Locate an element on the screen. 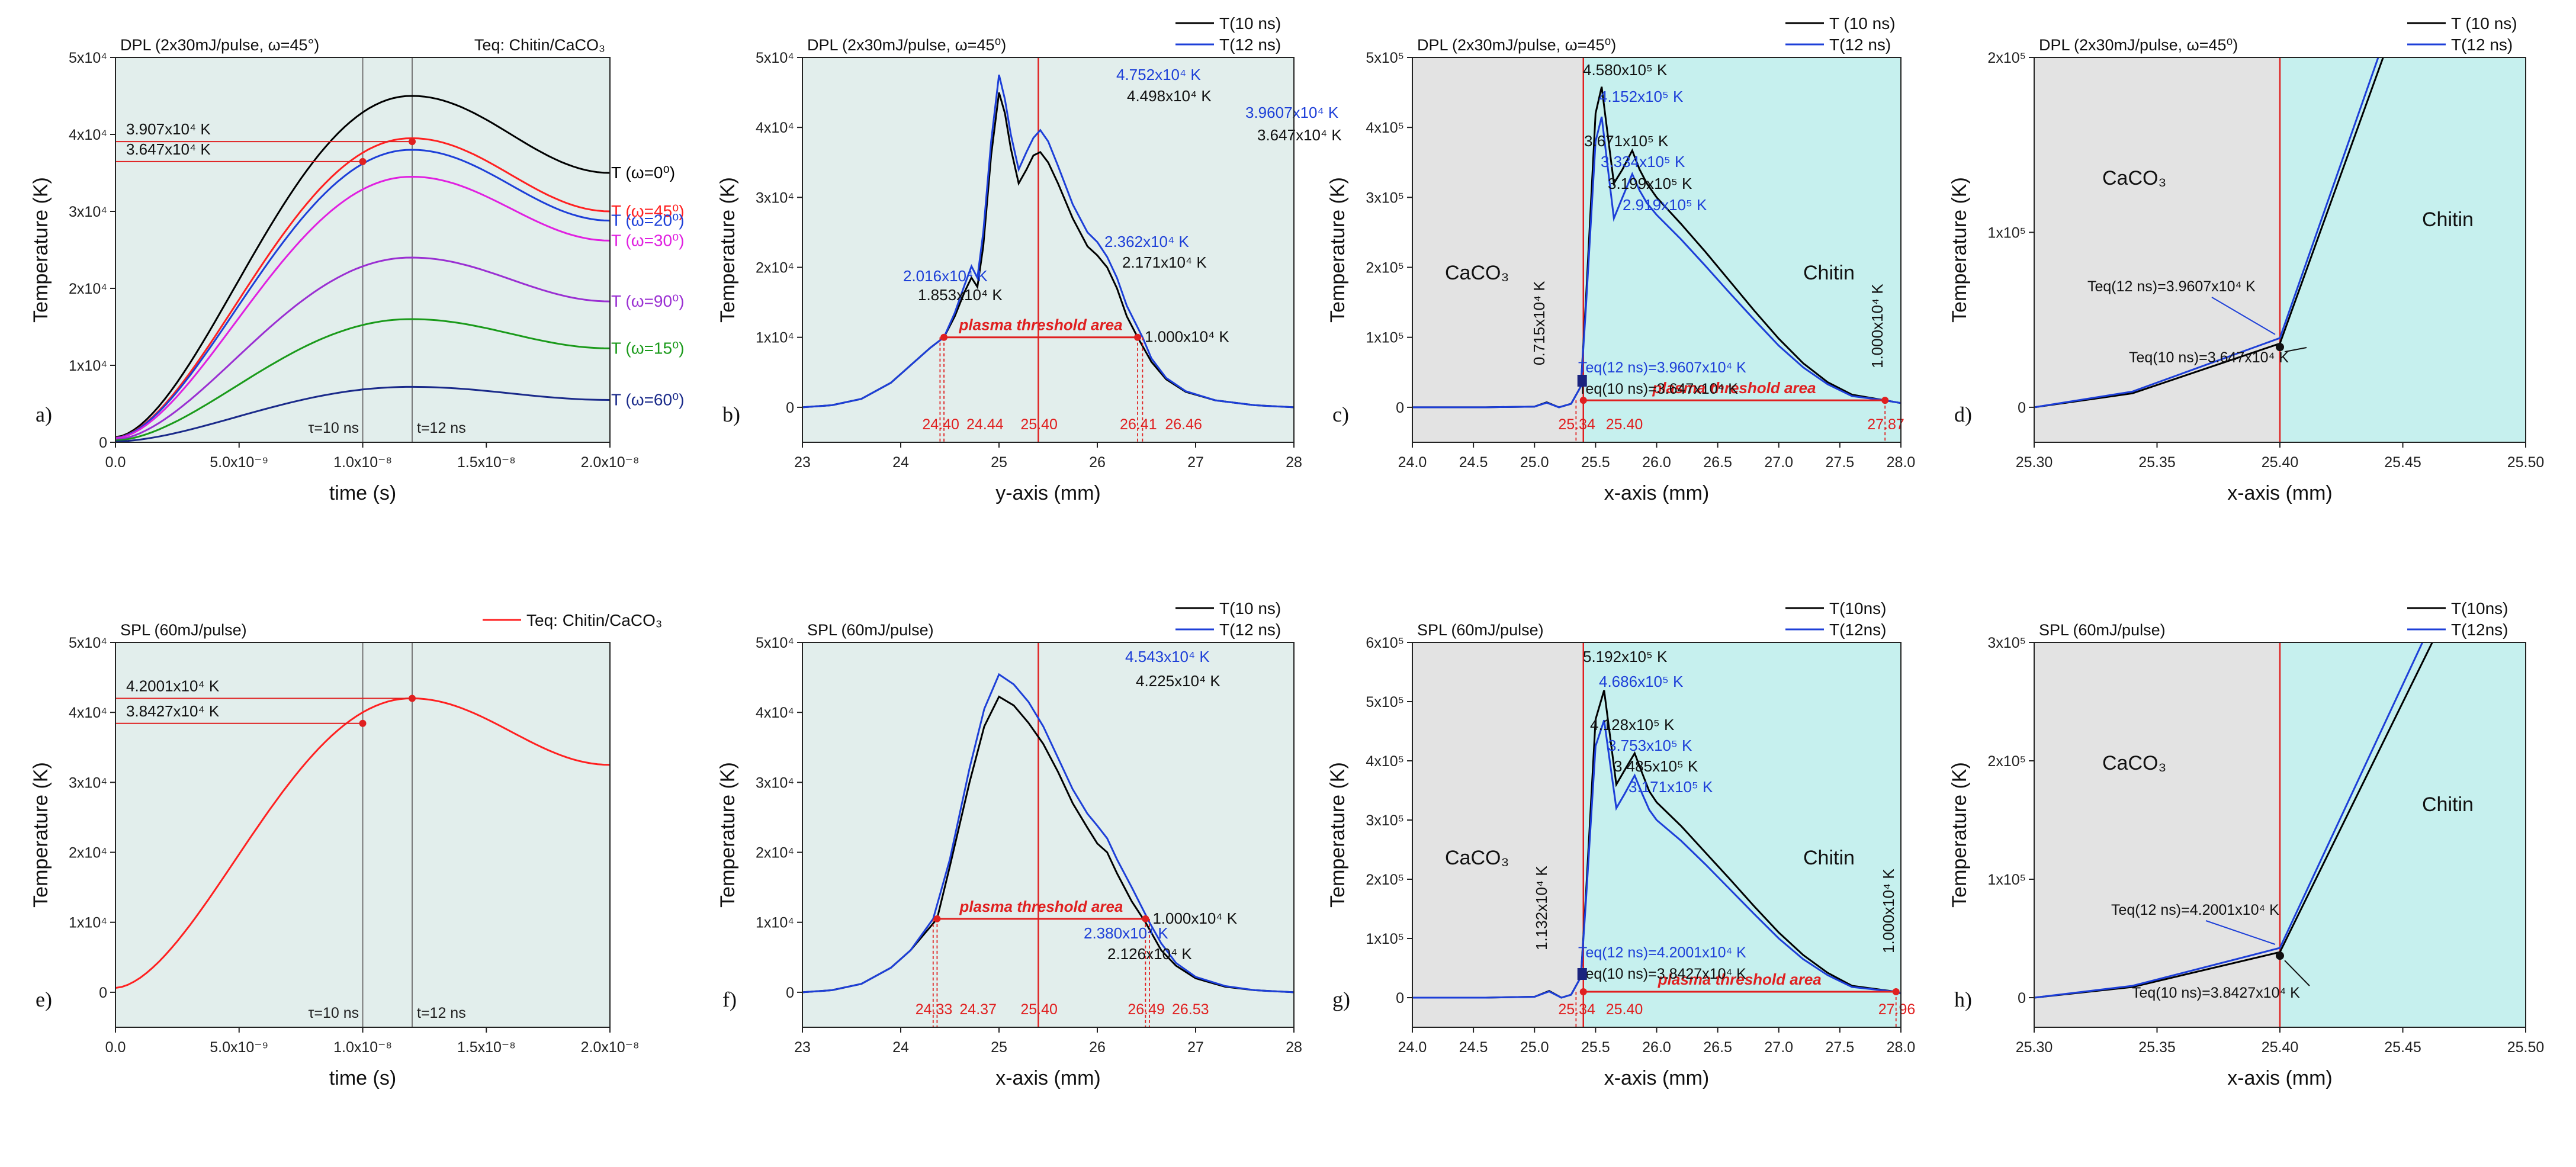  x-marker-label: 24.33 is located at coordinates (935, 1009).